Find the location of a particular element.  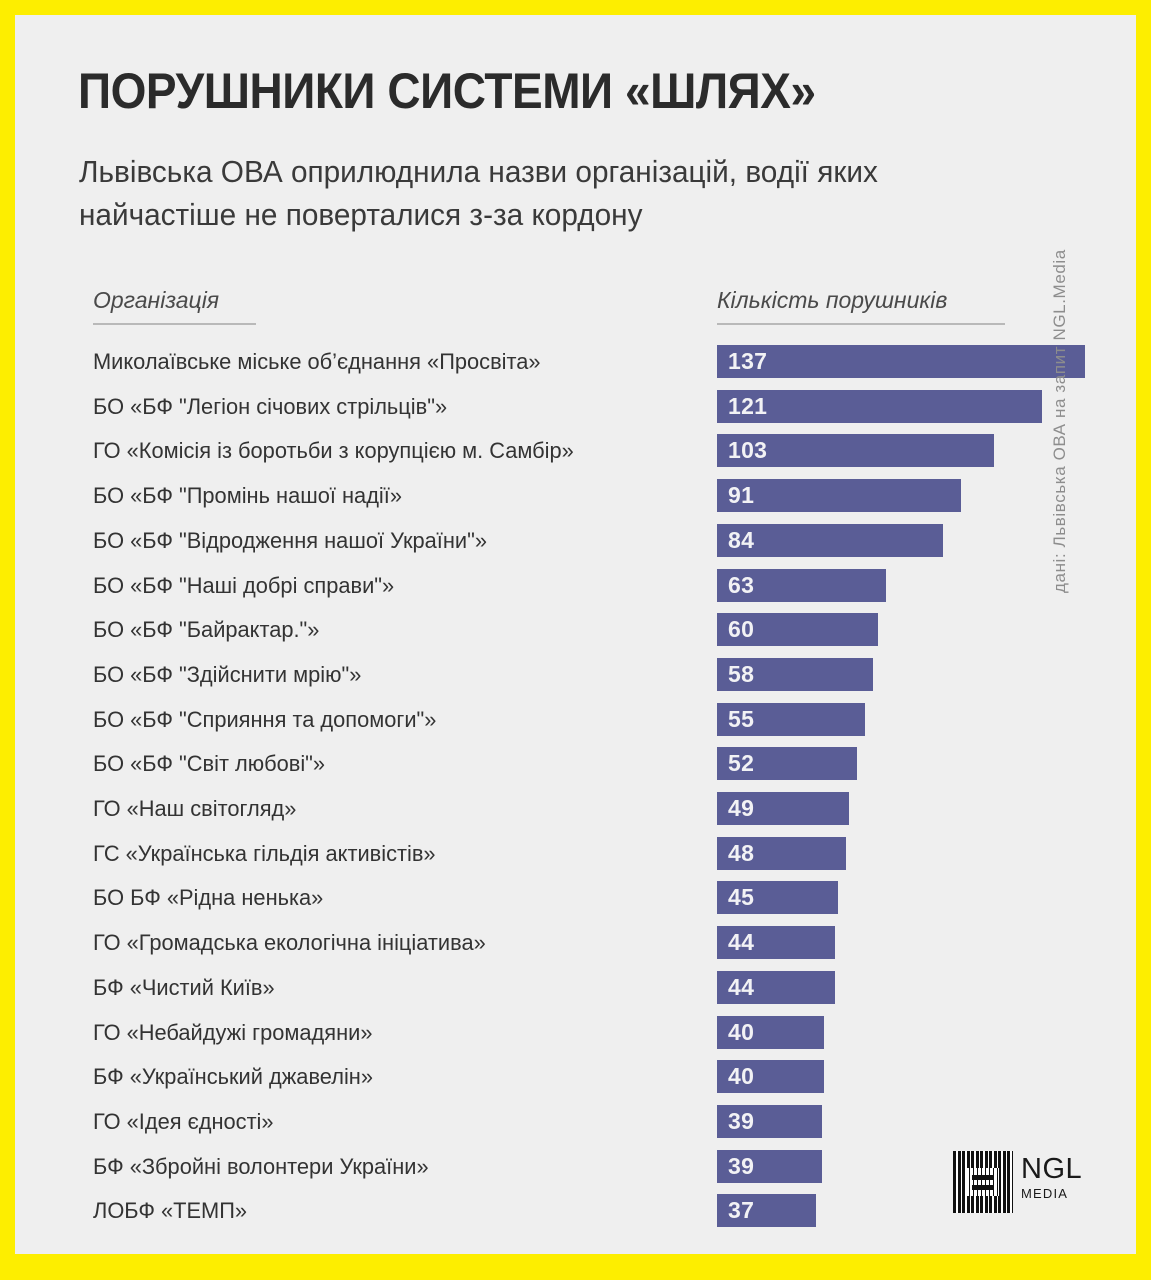

bar-value-label: 60 is located at coordinates (741, 629).